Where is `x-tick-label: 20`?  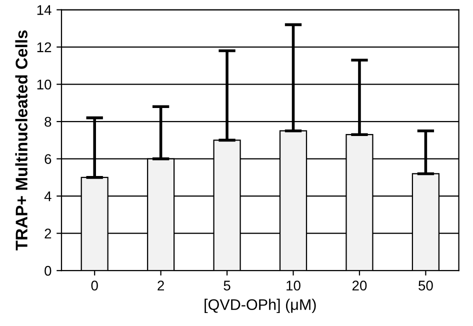
x-tick-label: 20 is located at coordinates (359, 285).